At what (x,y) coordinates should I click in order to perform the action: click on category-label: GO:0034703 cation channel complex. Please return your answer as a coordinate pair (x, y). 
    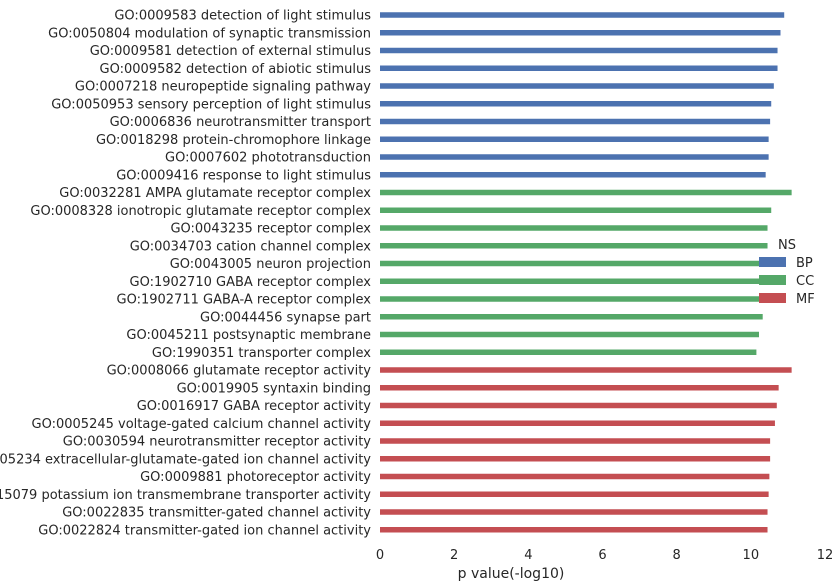
    Looking at the image, I should click on (251, 246).